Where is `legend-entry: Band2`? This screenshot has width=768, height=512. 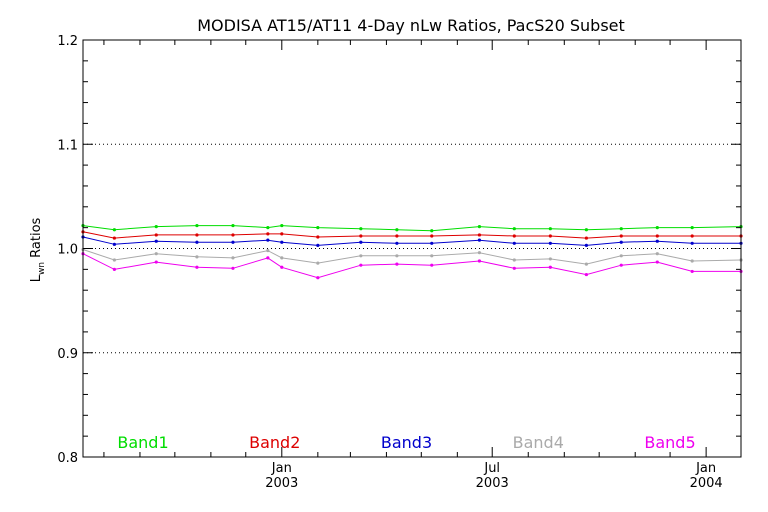 legend-entry: Band2 is located at coordinates (274, 442).